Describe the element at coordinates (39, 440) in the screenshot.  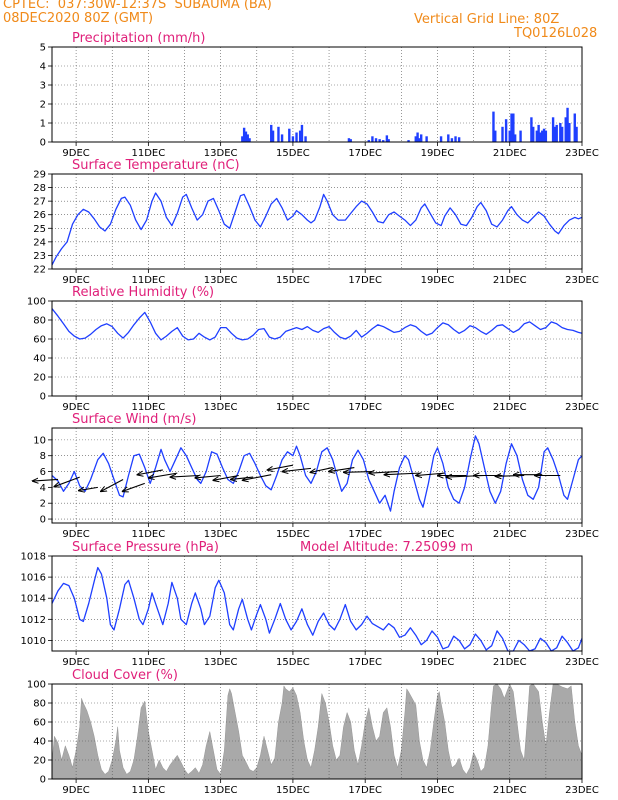
I see `y-tick-label: 10` at that location.